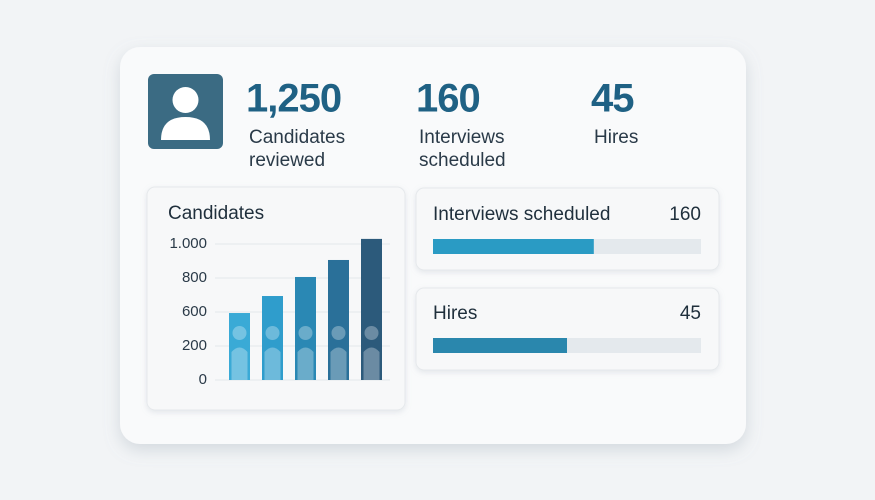 Image resolution: width=875 pixels, height=500 pixels. I want to click on stat-value: 1,250, so click(293, 99).